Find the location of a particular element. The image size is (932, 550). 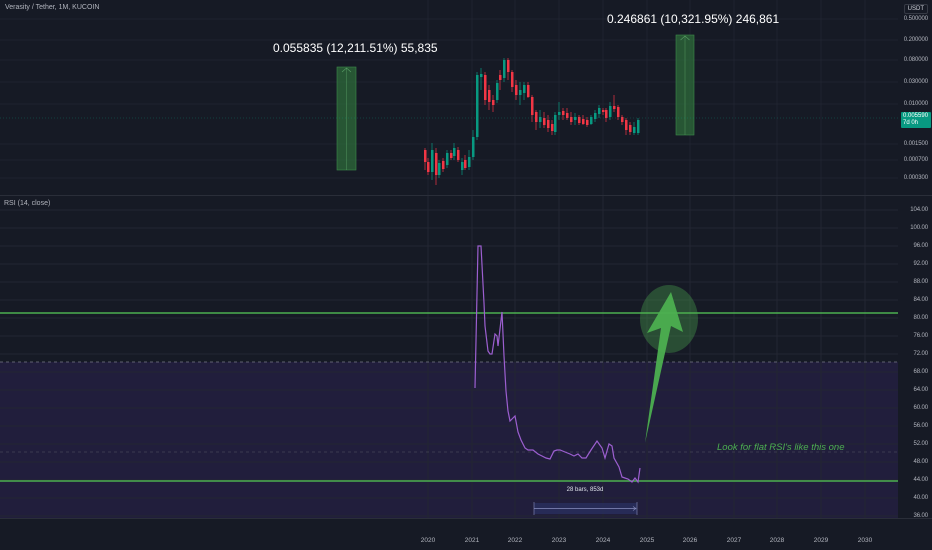

measurement-label-left: 0.055835 (12,211.51%) 55,835 is located at coordinates (355, 48).